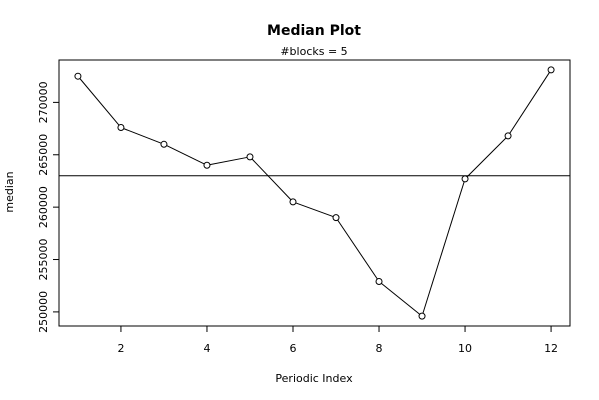 This screenshot has width=599, height=400. I want to click on x-tick-label: 10, so click(465, 348).